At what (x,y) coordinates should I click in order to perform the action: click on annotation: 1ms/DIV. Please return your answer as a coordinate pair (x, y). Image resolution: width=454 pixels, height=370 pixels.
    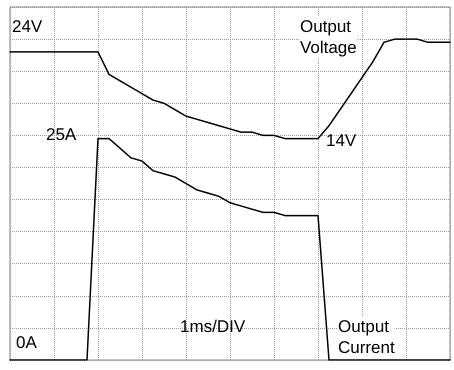
    Looking at the image, I should click on (213, 326).